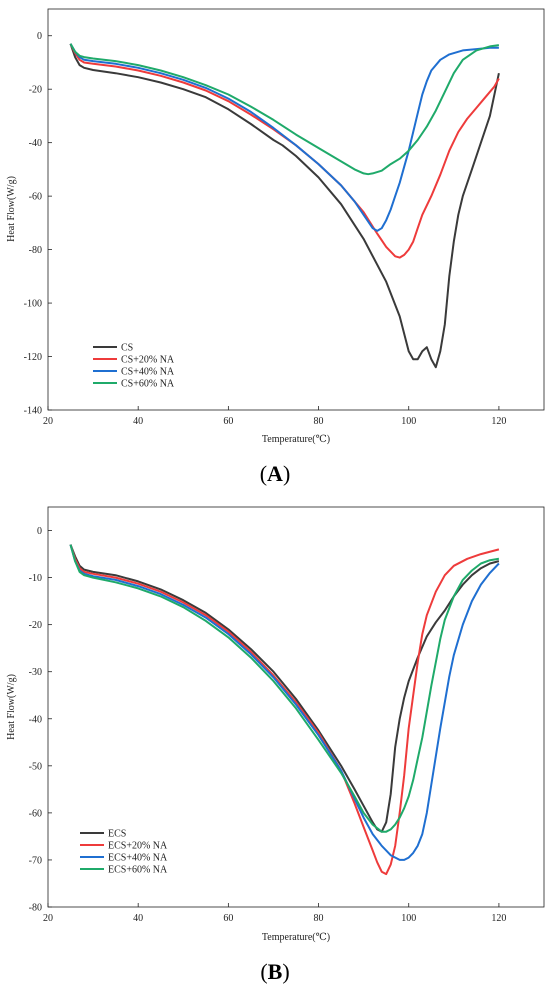 The image size is (550, 991). I want to click on panel-caption: (A), so click(275, 473).